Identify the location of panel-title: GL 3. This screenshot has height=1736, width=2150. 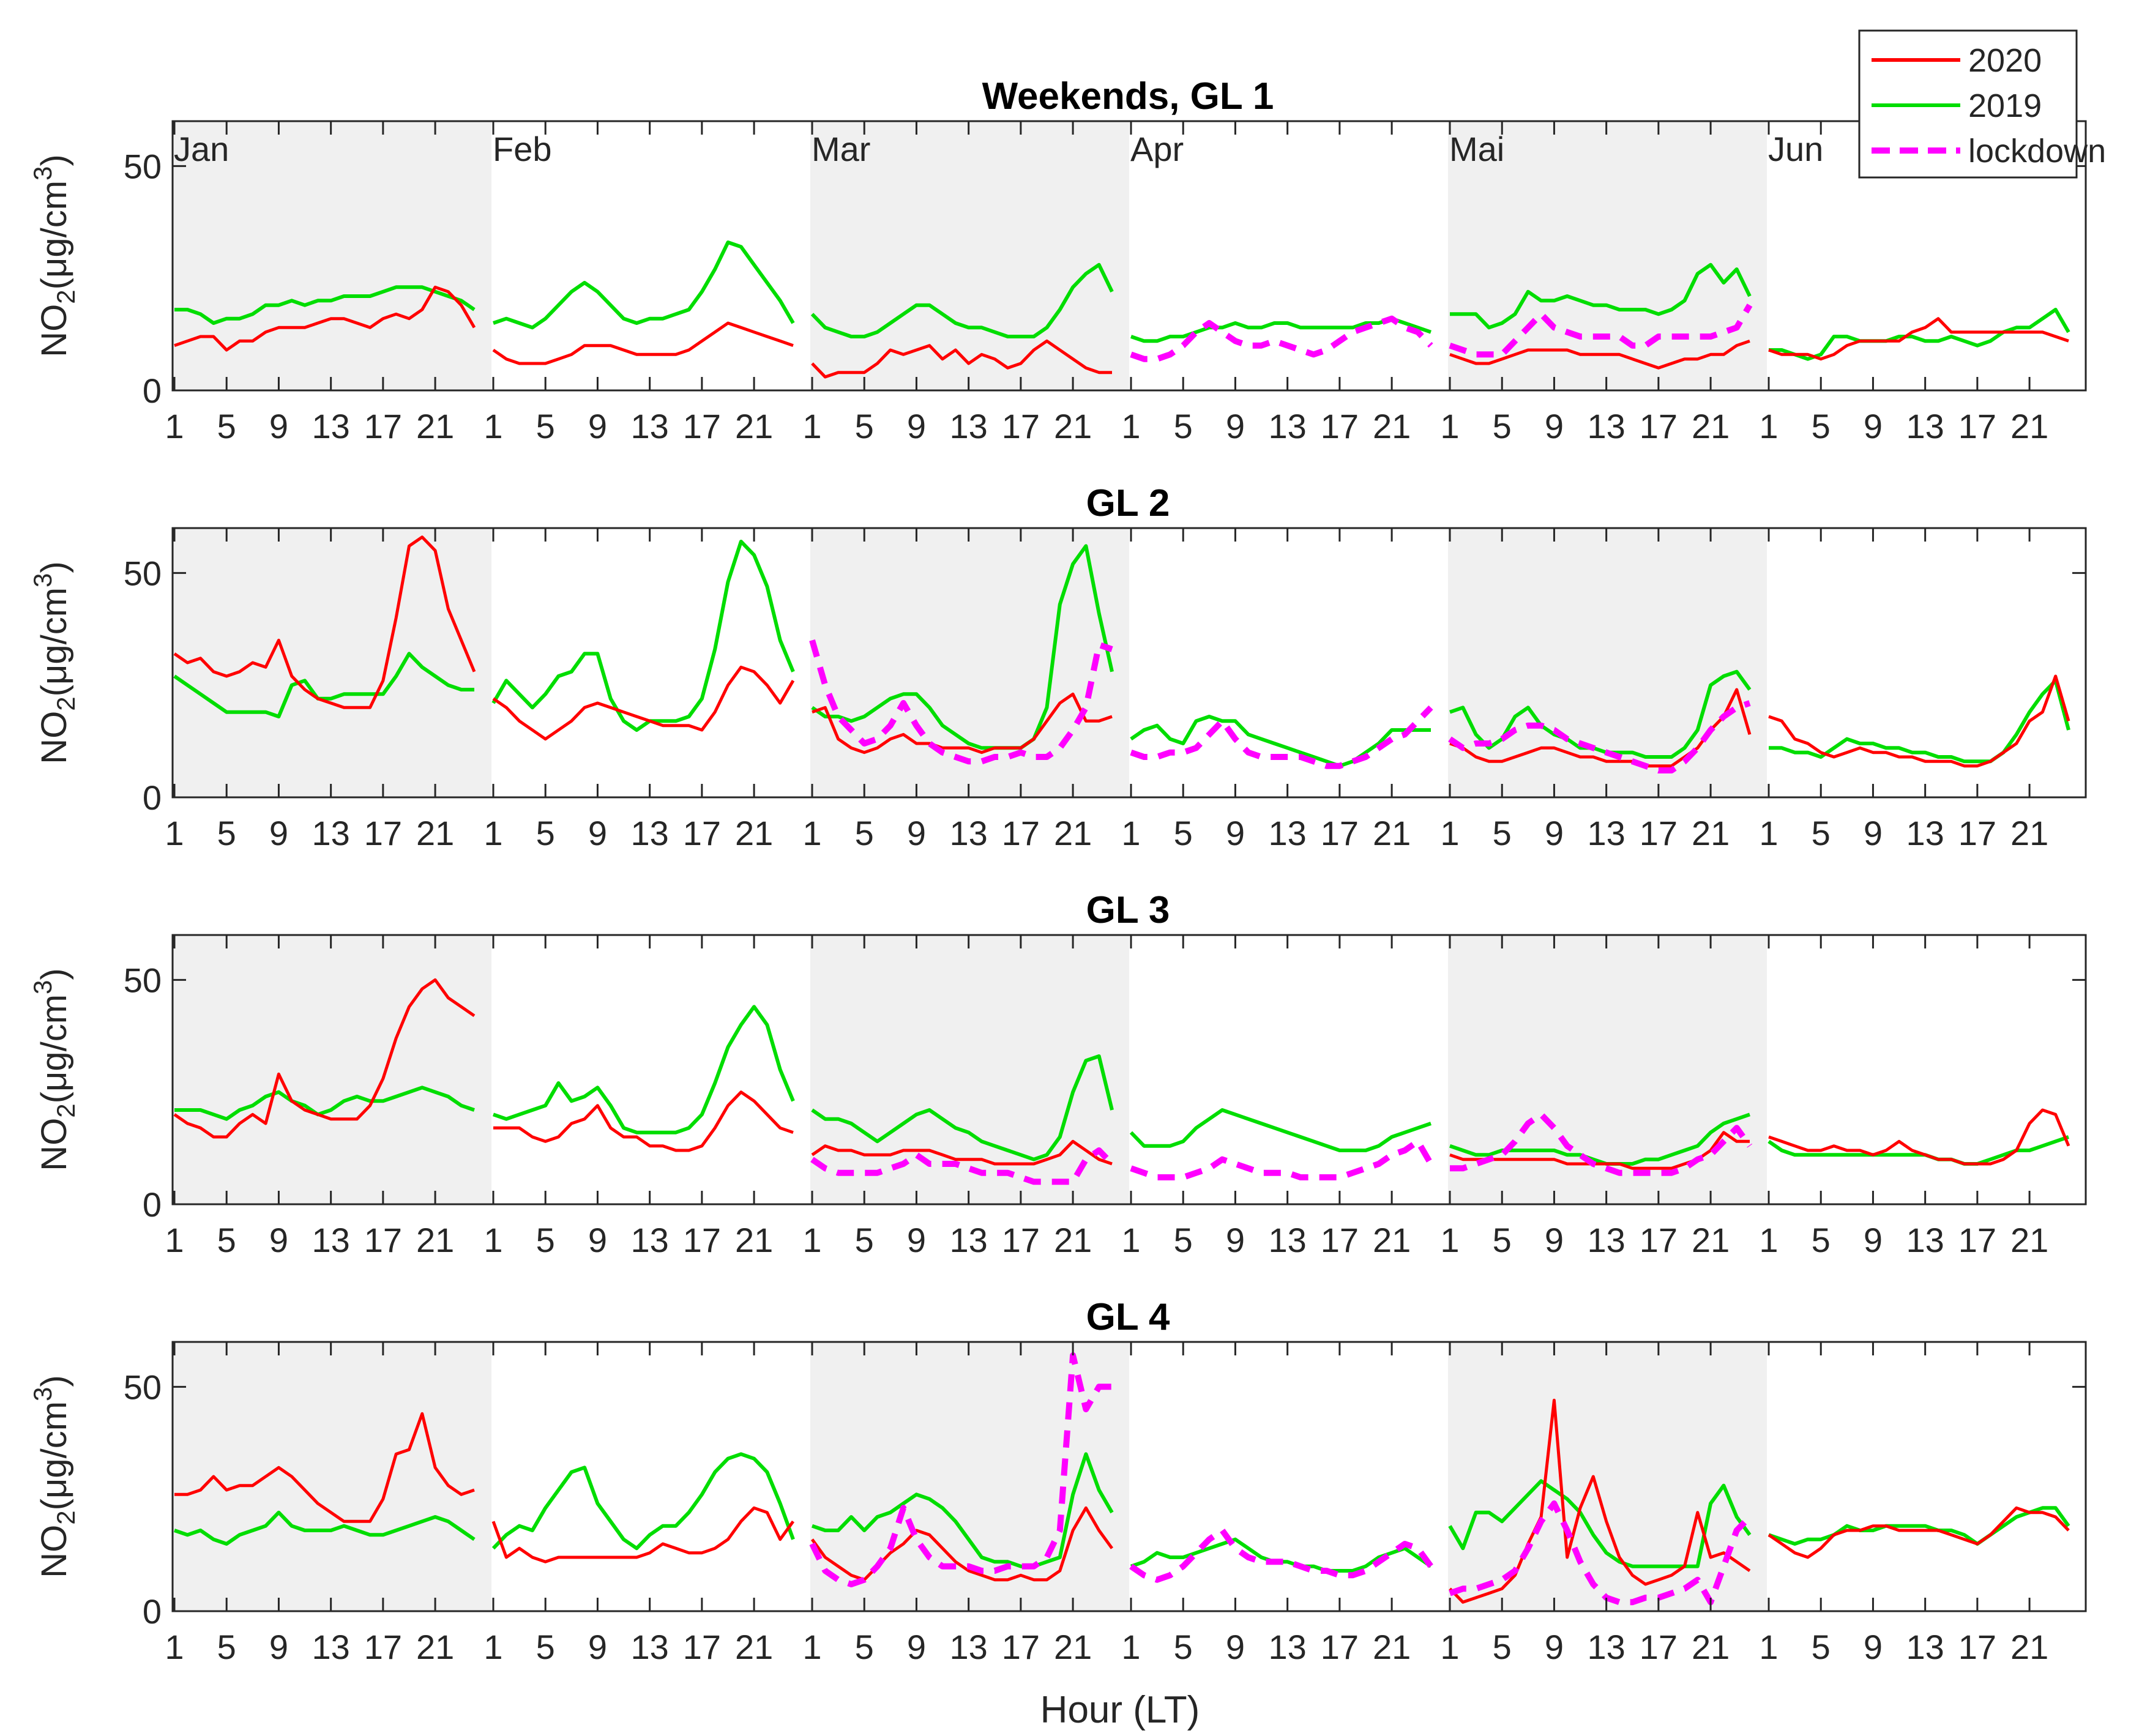
(1128, 910).